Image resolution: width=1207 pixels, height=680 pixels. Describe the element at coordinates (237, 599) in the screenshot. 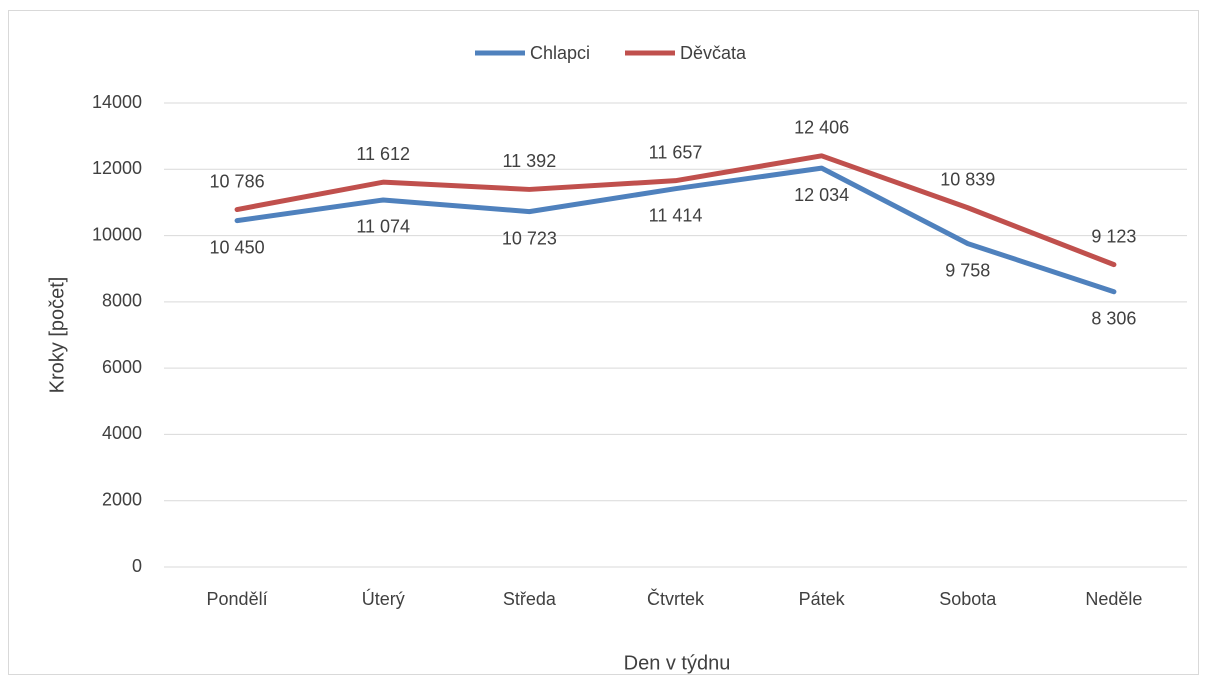

I see `x-tick-label: Pondělí` at that location.